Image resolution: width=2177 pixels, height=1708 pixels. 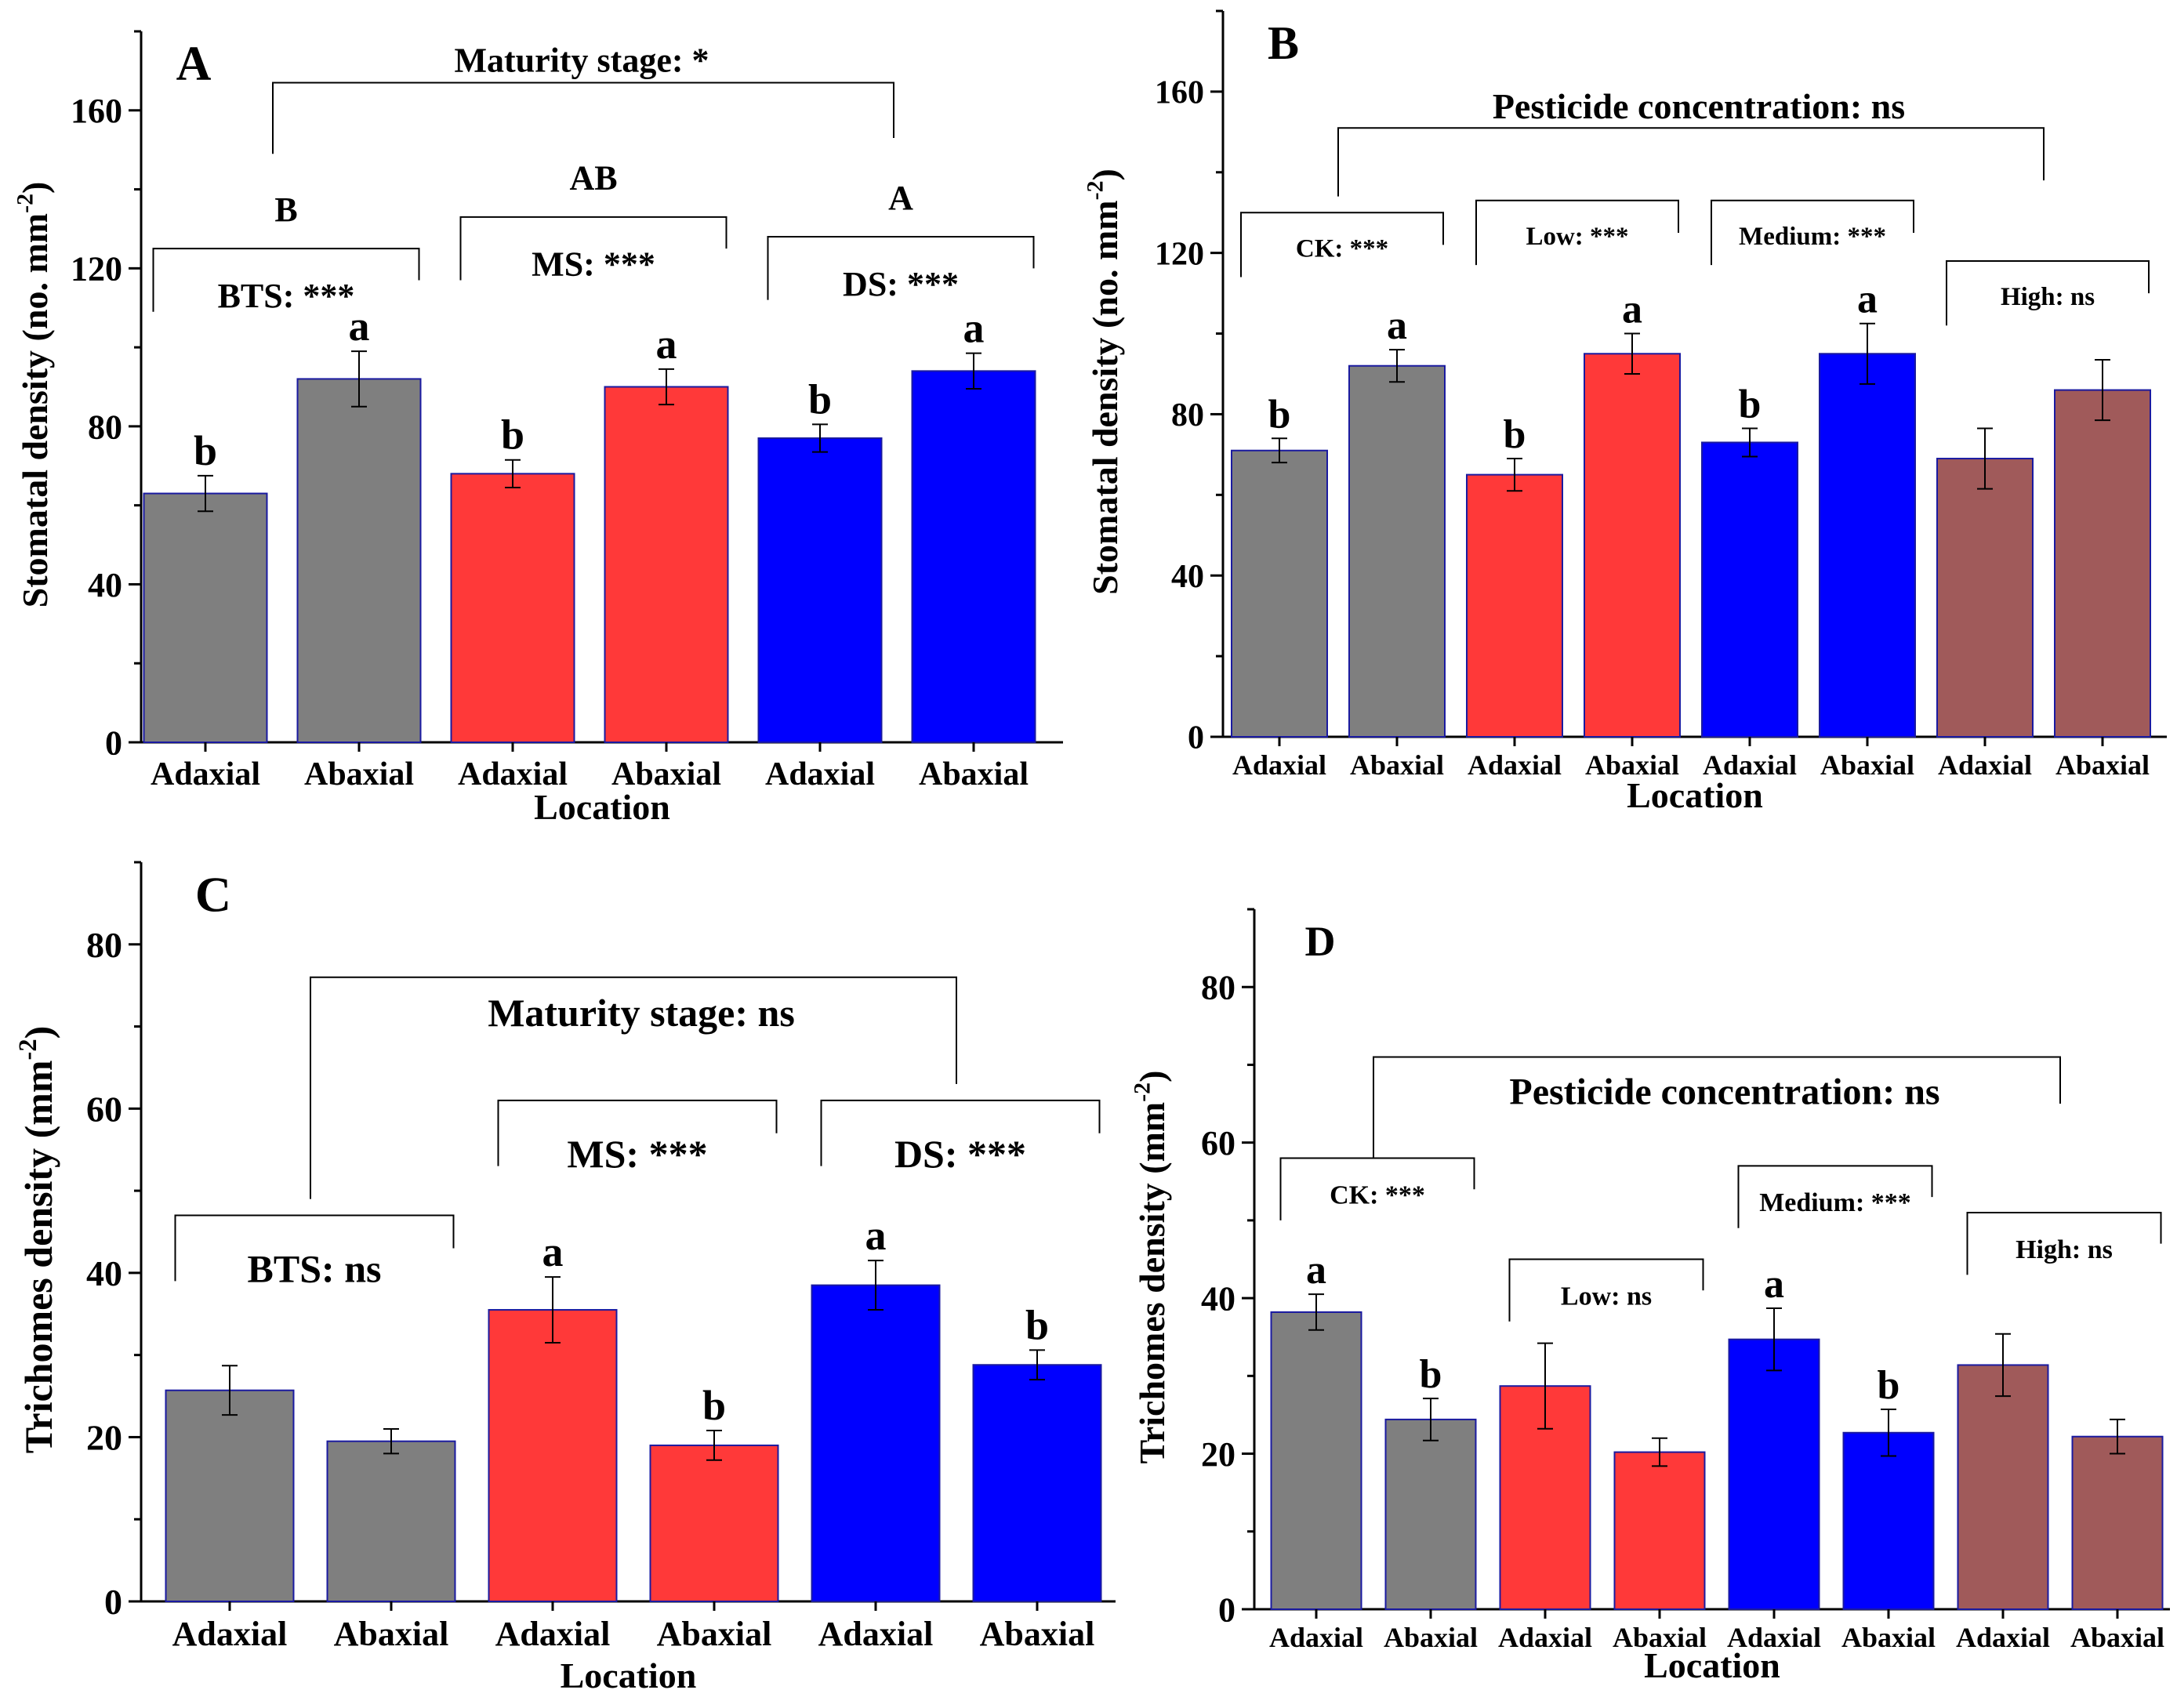 I want to click on y-tick-label: 20, so click(x=104, y=1438).